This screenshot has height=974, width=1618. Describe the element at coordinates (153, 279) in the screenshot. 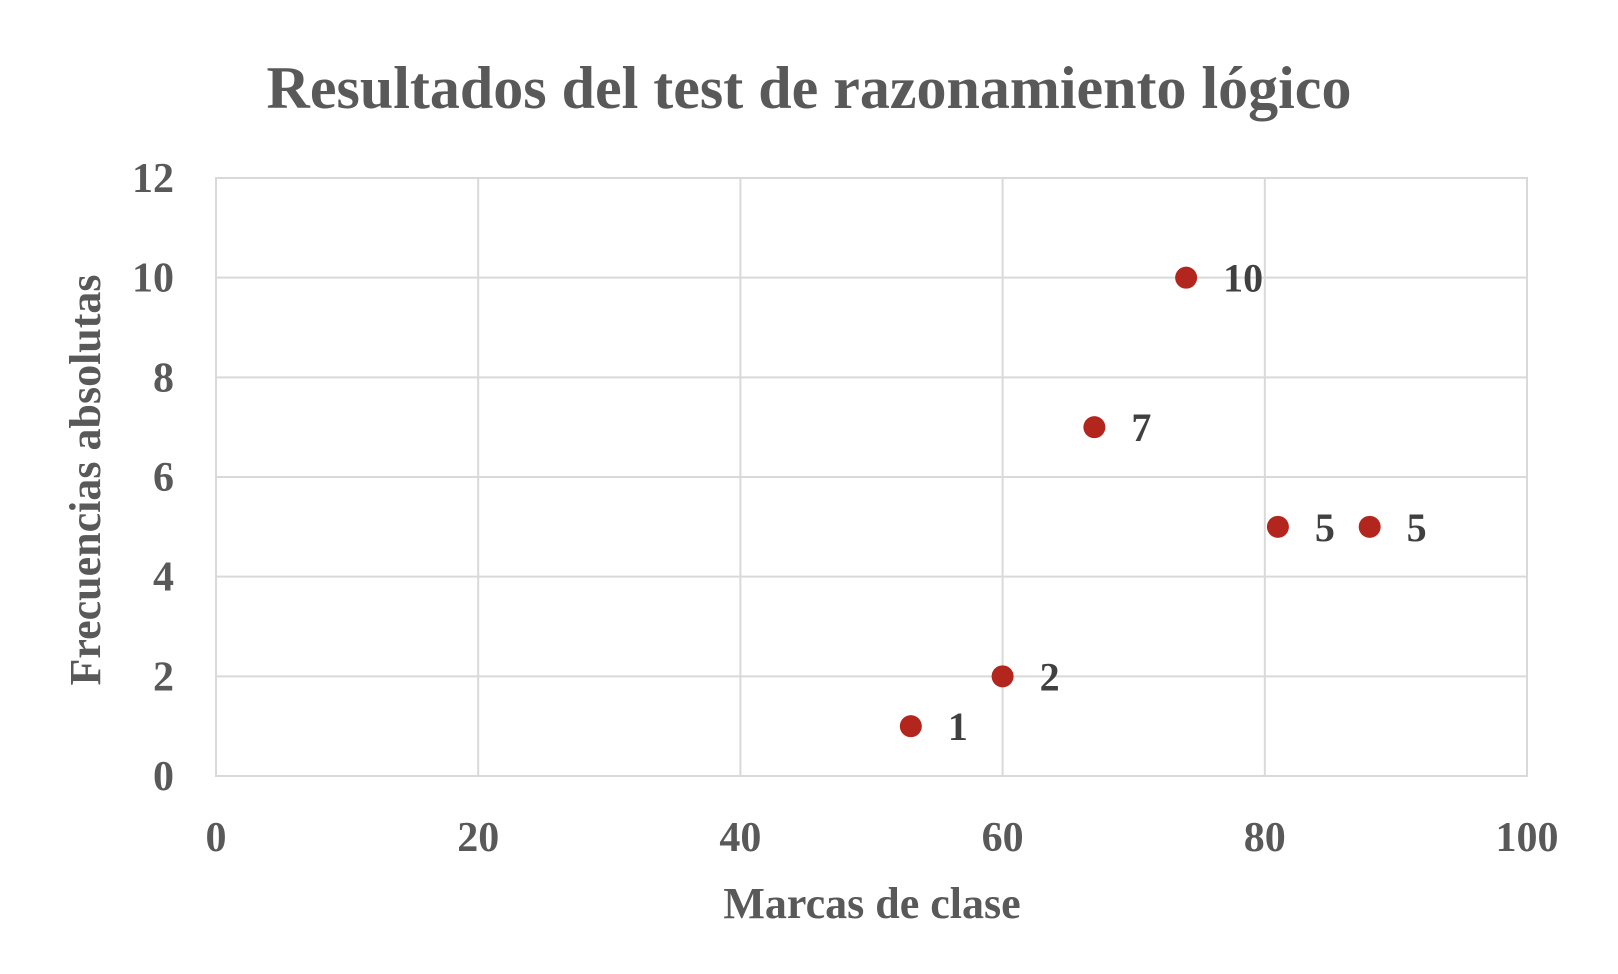

I see `y-tick-label: 10` at that location.